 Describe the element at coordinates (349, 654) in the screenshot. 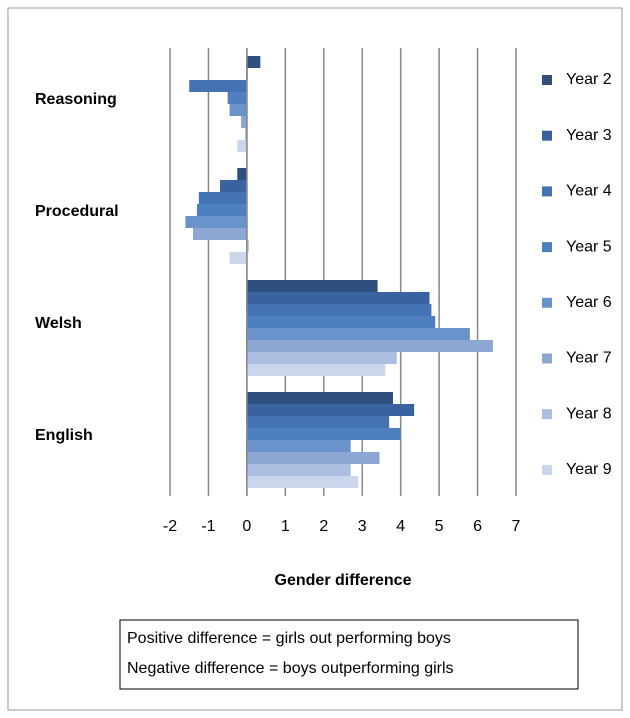

I see `note-box` at that location.